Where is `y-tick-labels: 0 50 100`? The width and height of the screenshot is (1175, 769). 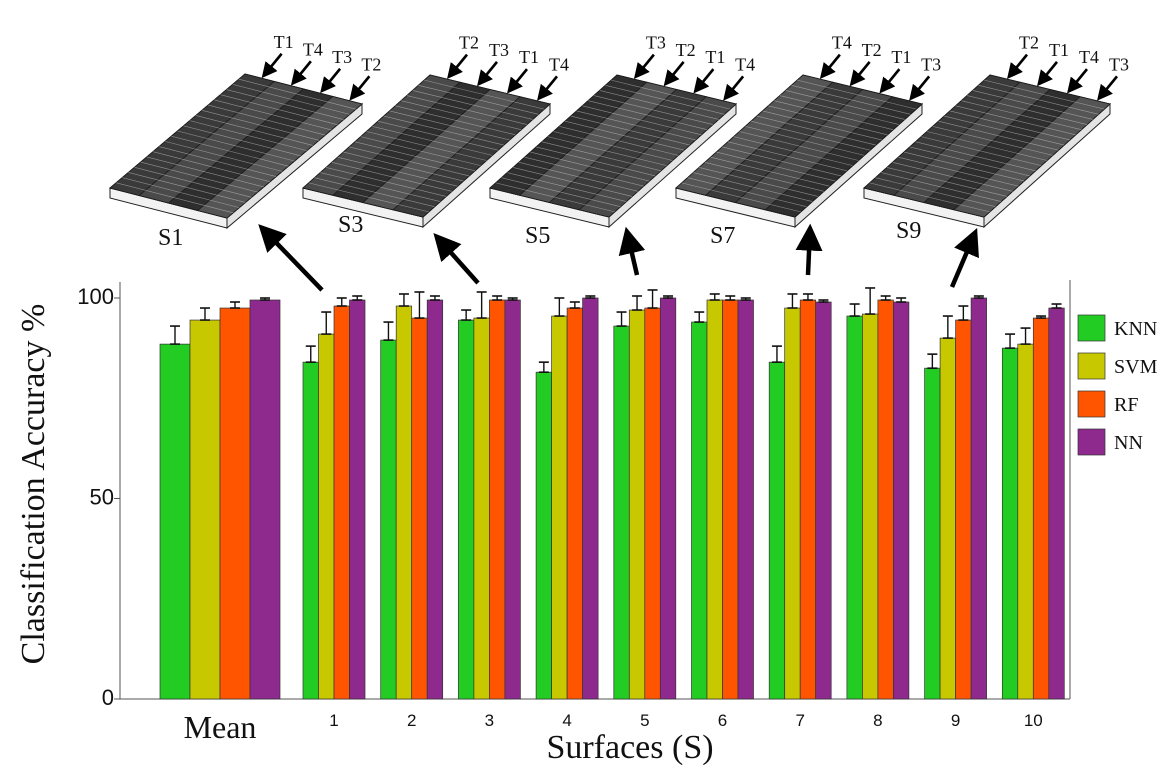 y-tick-labels: 0 50 100 is located at coordinates (98, 497).